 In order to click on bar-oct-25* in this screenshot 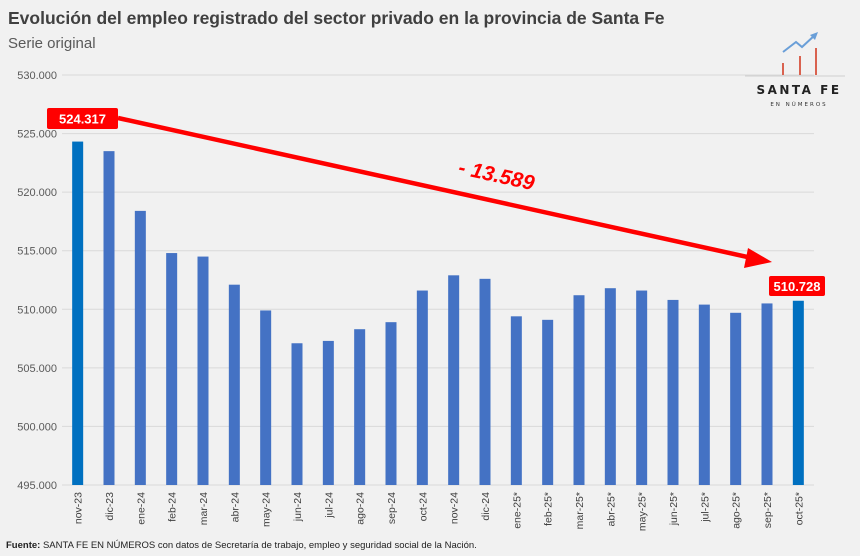, I will do `click(798, 392)`.